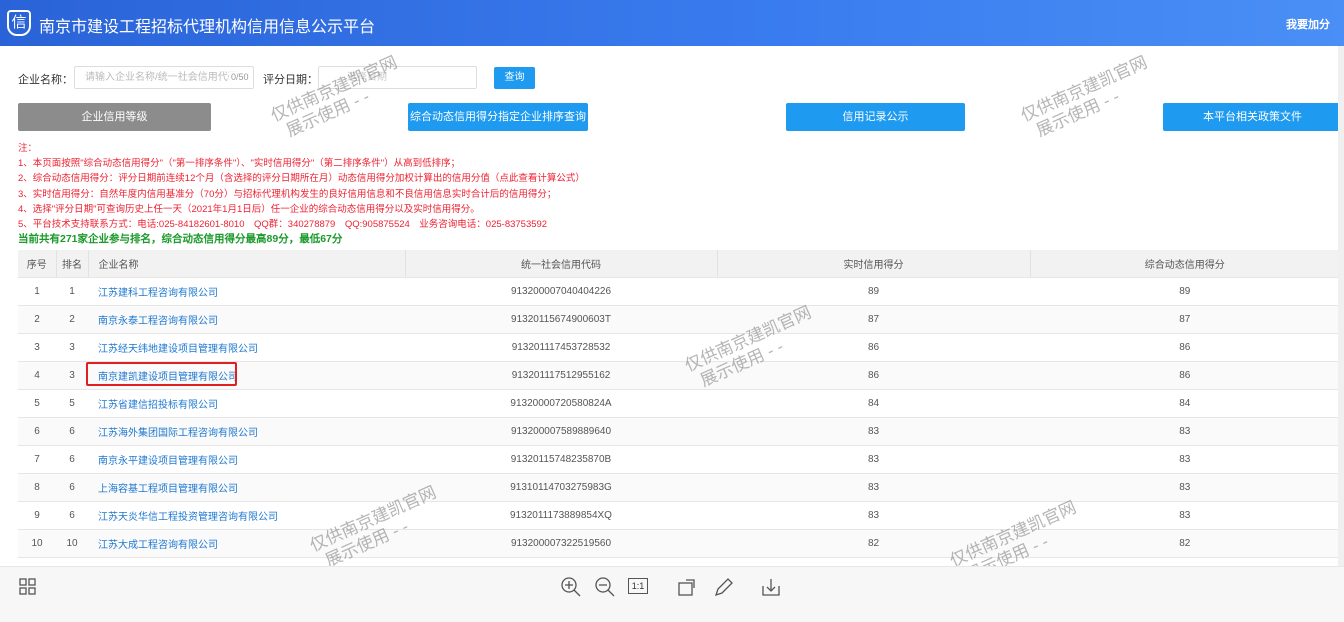 This screenshot has height=622, width=1344. Describe the element at coordinates (168, 461) in the screenshot. I see `company-link: 南京永平建设项目管理有限公司` at that location.